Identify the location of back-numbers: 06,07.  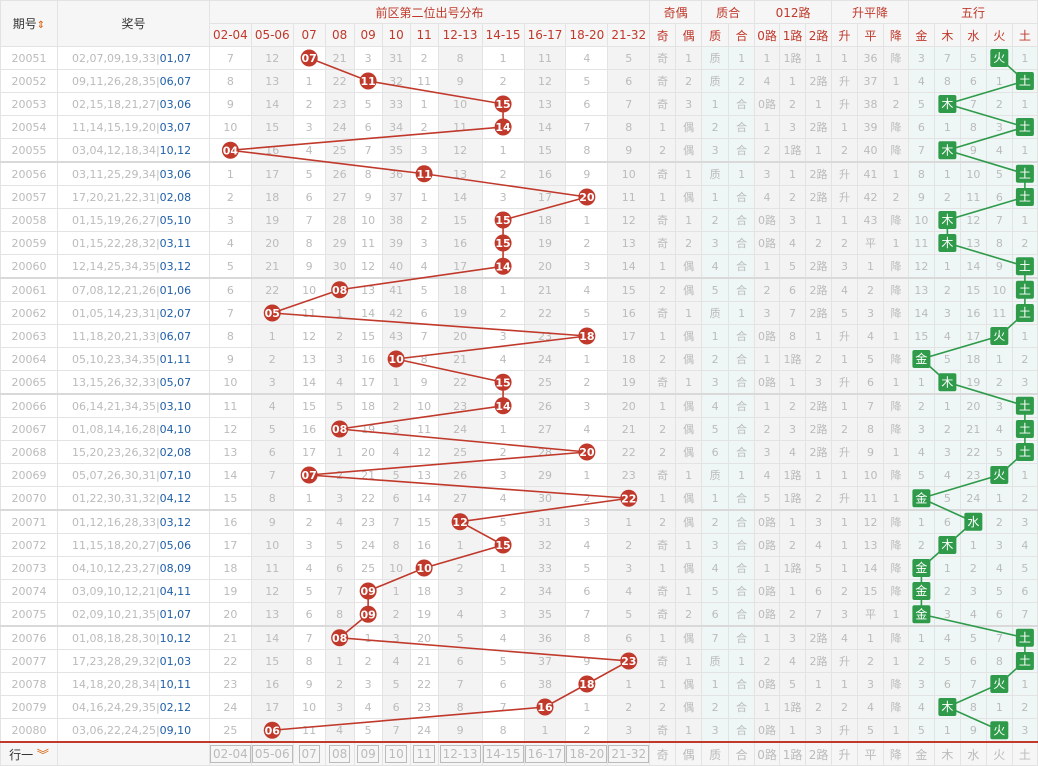
(175, 336).